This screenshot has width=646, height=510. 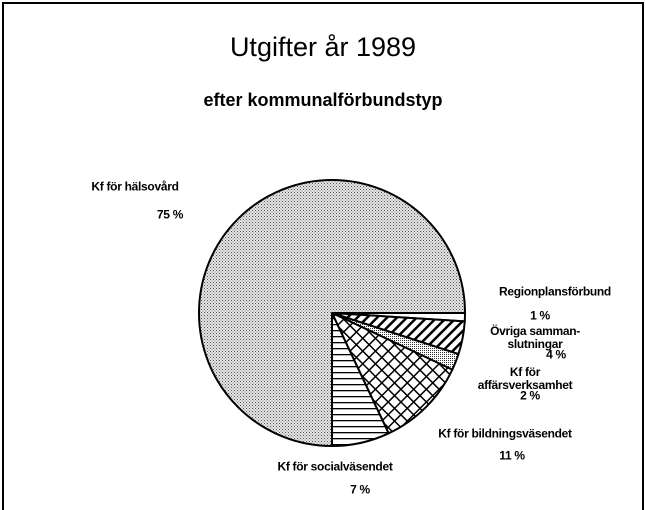 I want to click on slice-label: Kf för socialväsendet, so click(x=335, y=466).